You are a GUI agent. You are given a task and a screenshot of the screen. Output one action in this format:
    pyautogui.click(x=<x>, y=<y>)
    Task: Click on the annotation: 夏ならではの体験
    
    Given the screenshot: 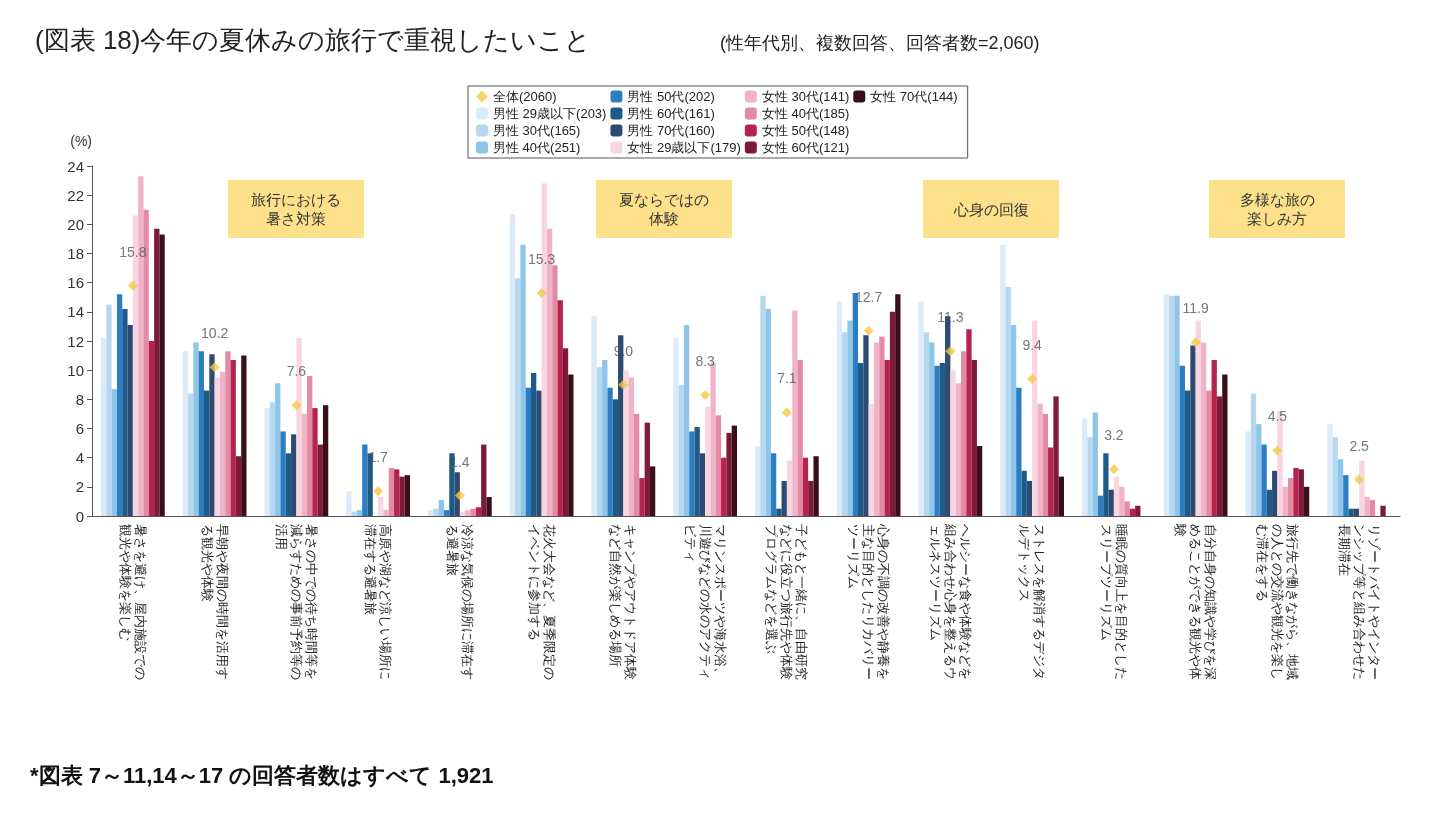 What is the action you would take?
    pyautogui.click(x=664, y=209)
    